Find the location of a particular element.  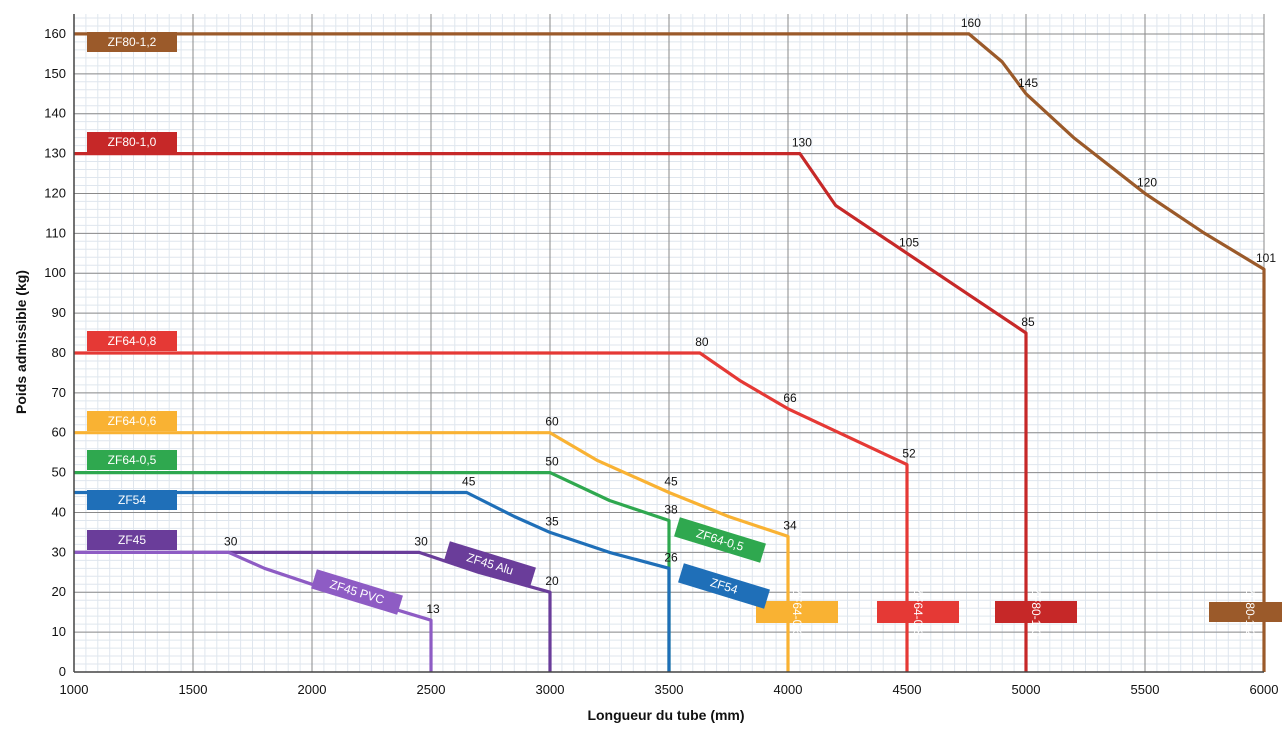

data-label-zf64-0-6: 60 is located at coordinates (552, 422).